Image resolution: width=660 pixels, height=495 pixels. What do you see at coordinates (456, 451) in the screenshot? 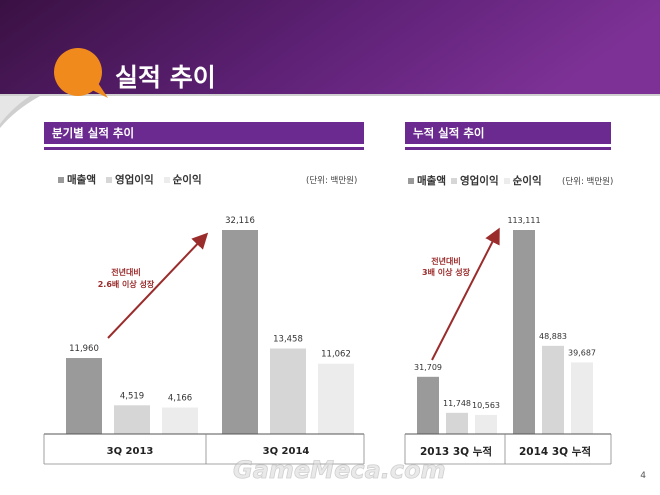
I see `category-label: 2013 3Q 누적` at bounding box center [456, 451].